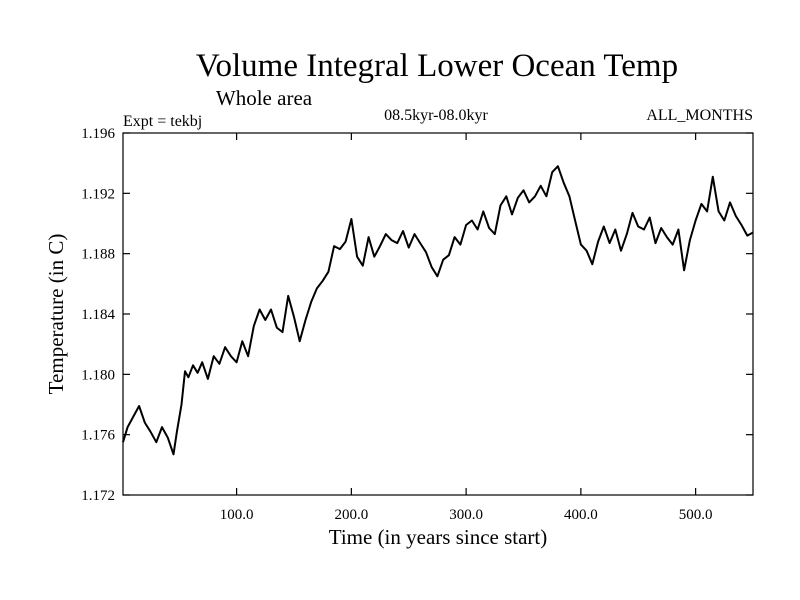  Describe the element at coordinates (351, 515) in the screenshot. I see `x-tick-label: 200.0` at that location.